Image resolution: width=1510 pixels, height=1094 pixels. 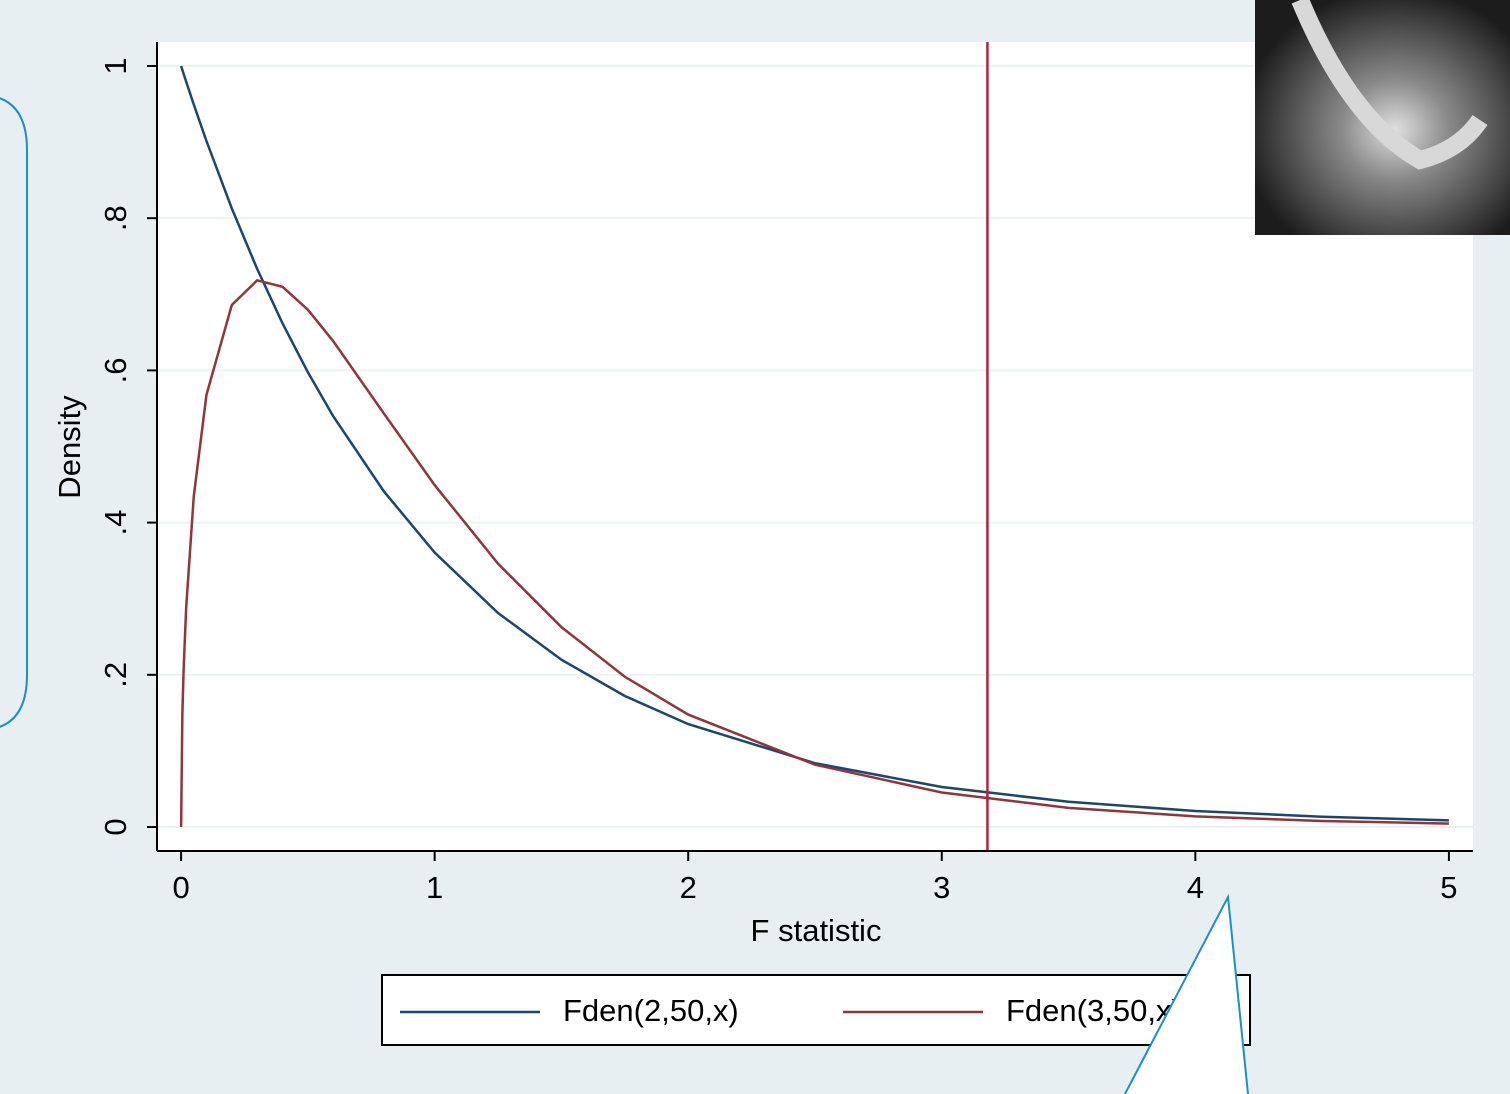 What do you see at coordinates (791, 1010) in the screenshot?
I see `legend: Fden(2,50,x) Fden(3,50,x)` at bounding box center [791, 1010].